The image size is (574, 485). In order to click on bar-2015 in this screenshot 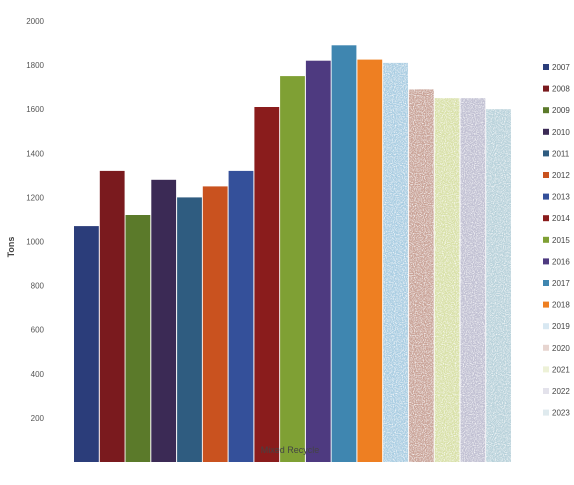, I will do `click(292, 269)`.